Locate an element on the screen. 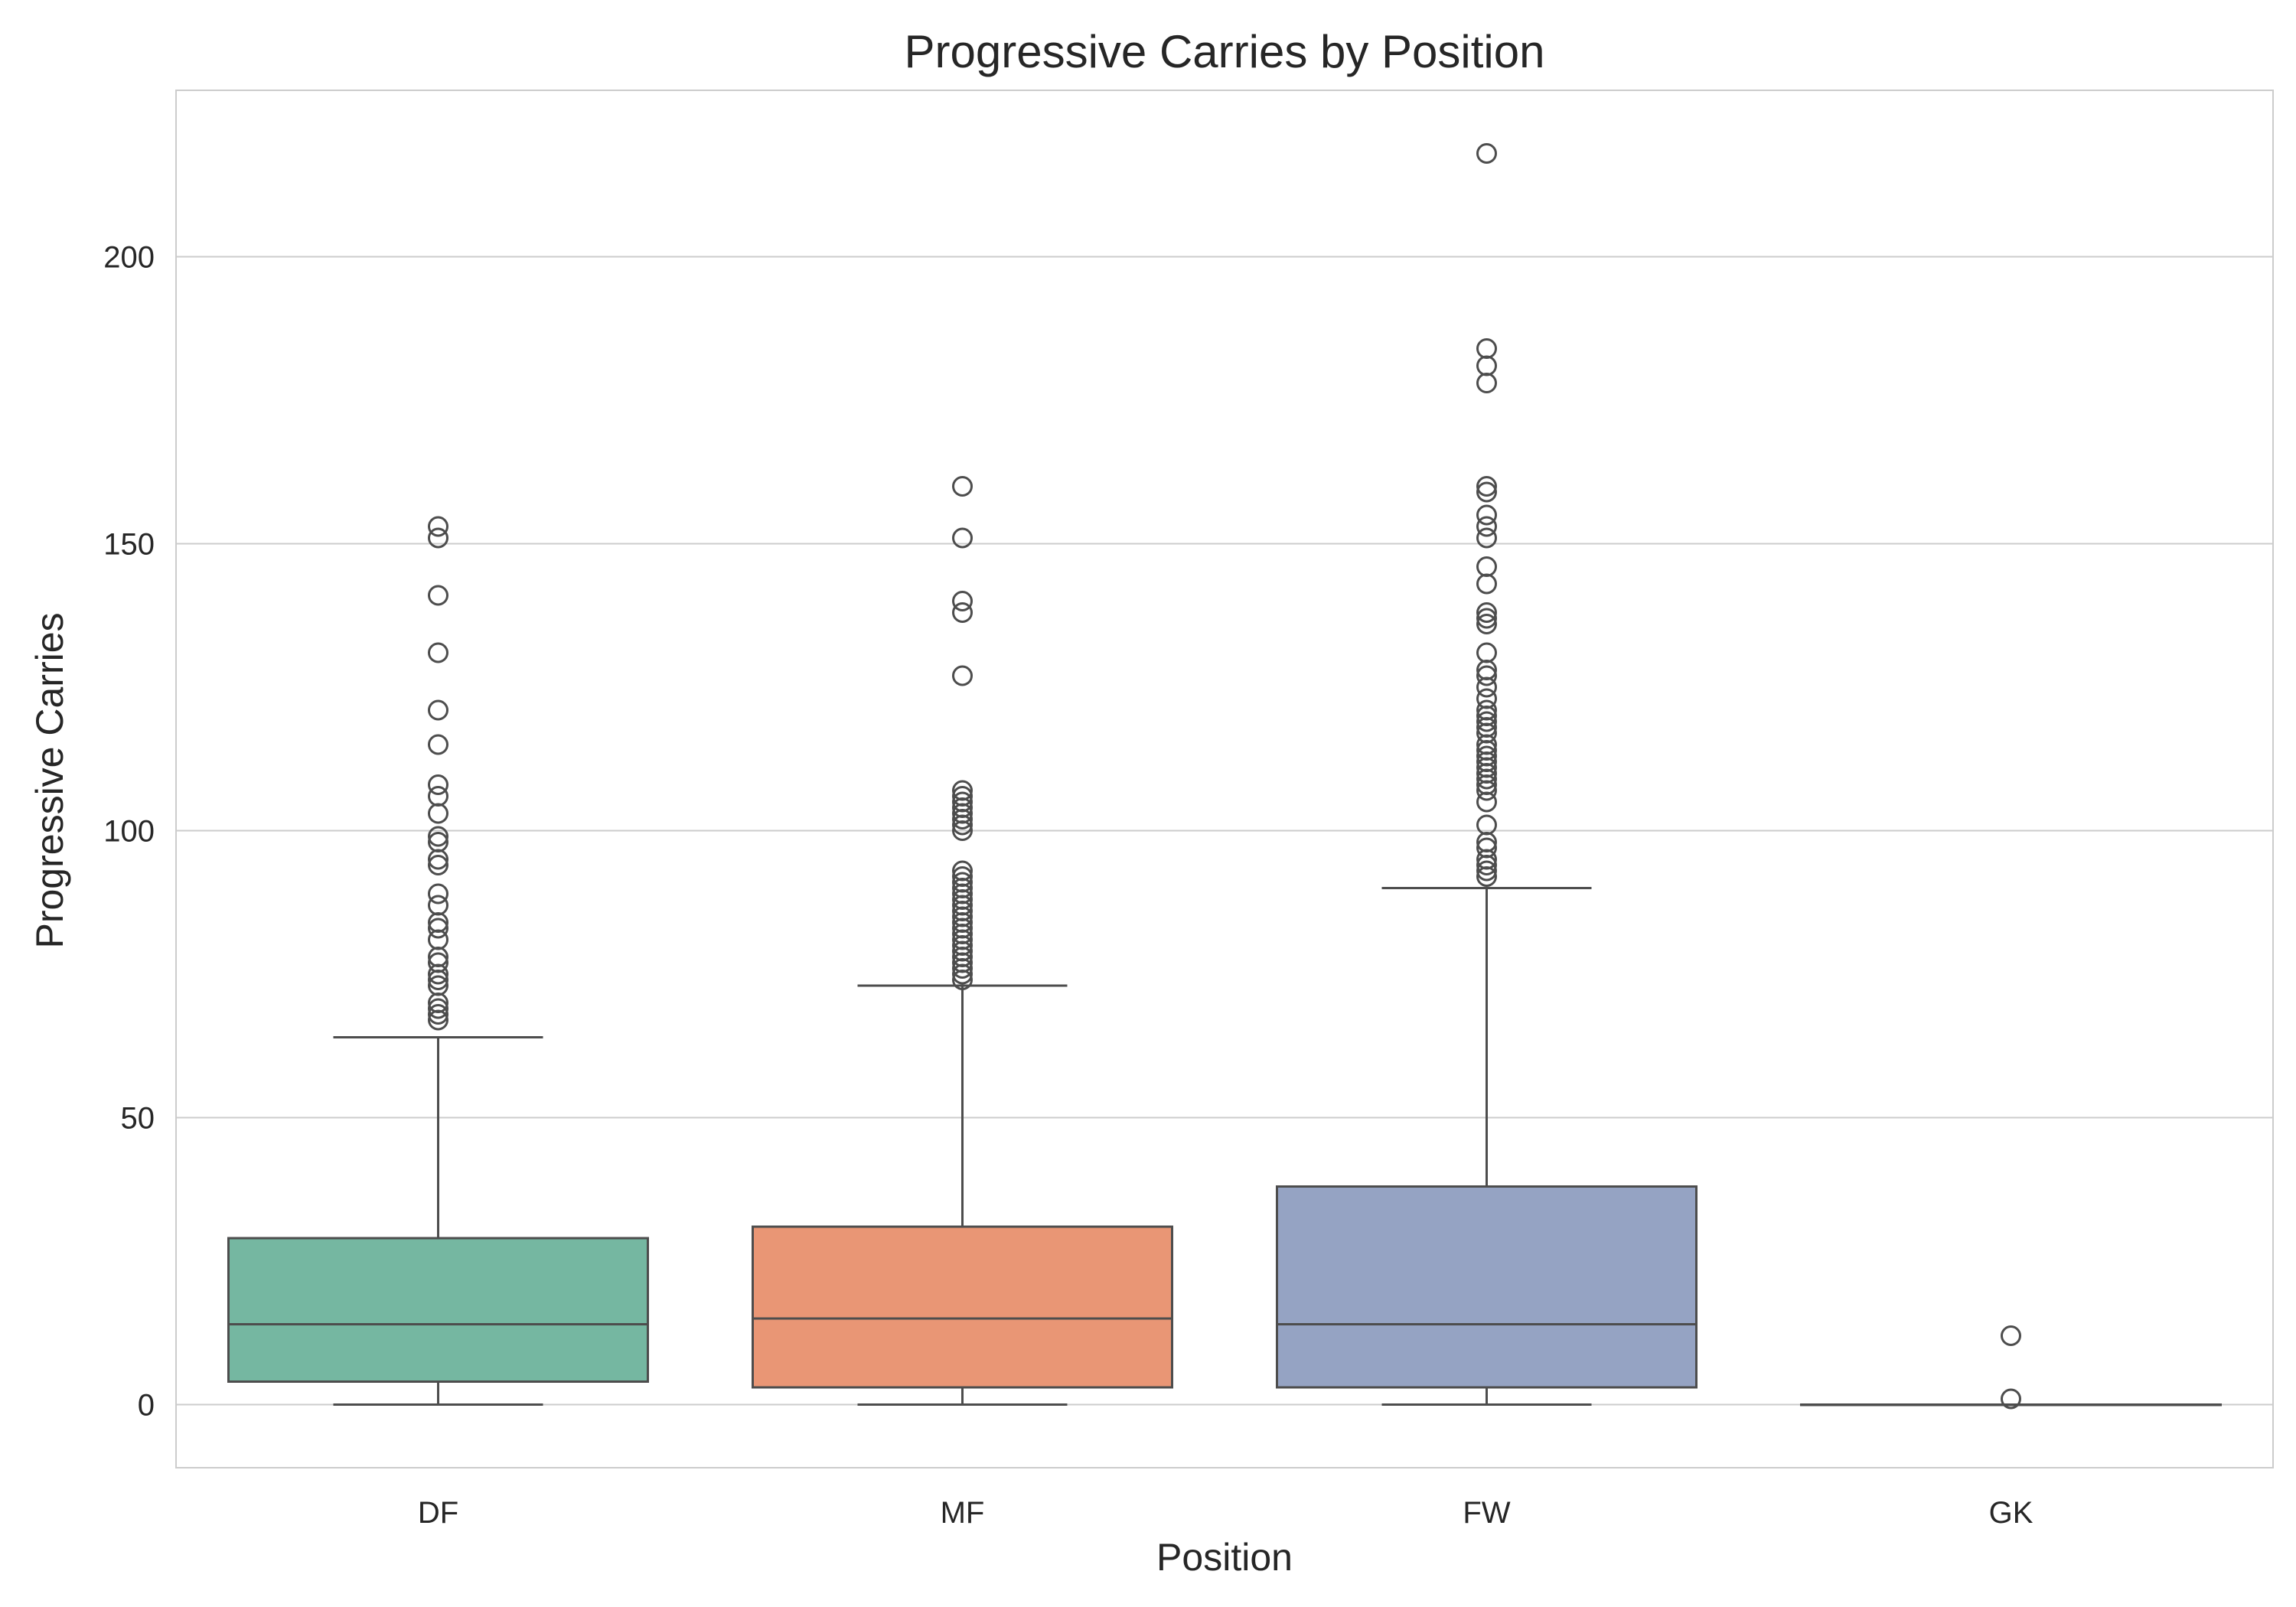 Image resolution: width=2296 pixels, height=1607 pixels. box-mf is located at coordinates (962, 941).